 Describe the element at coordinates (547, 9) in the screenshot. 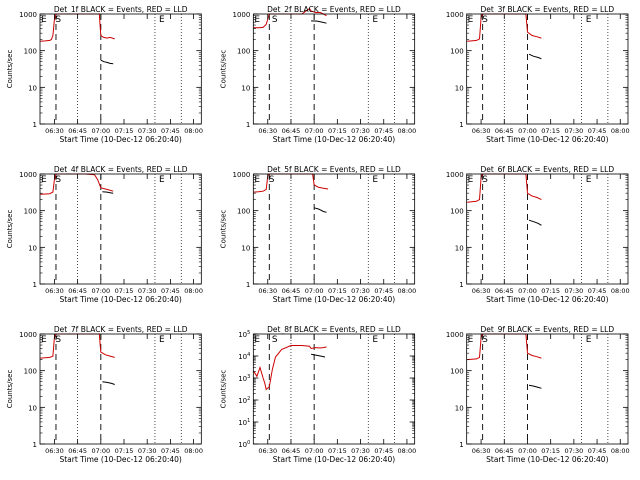

I see `chart-title: Det_3f BLACK = Events, RED = LLD` at that location.